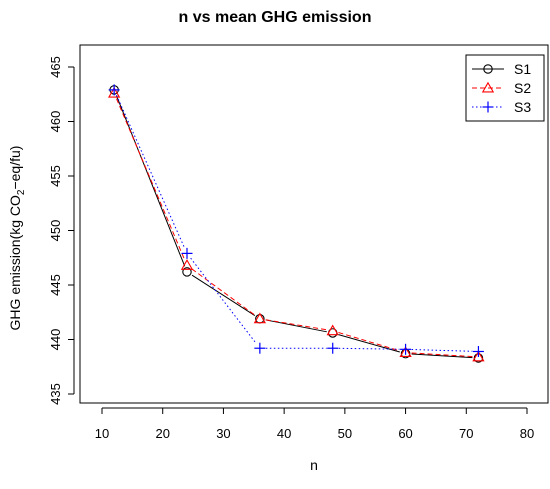 The width and height of the screenshot is (550, 489). Describe the element at coordinates (522, 69) in the screenshot. I see `legend-label: S1` at that location.